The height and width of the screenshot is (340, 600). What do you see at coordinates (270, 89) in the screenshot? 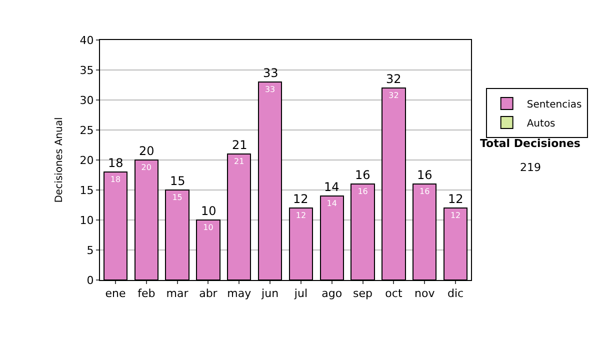
I see `data-label: 33` at bounding box center [270, 89].